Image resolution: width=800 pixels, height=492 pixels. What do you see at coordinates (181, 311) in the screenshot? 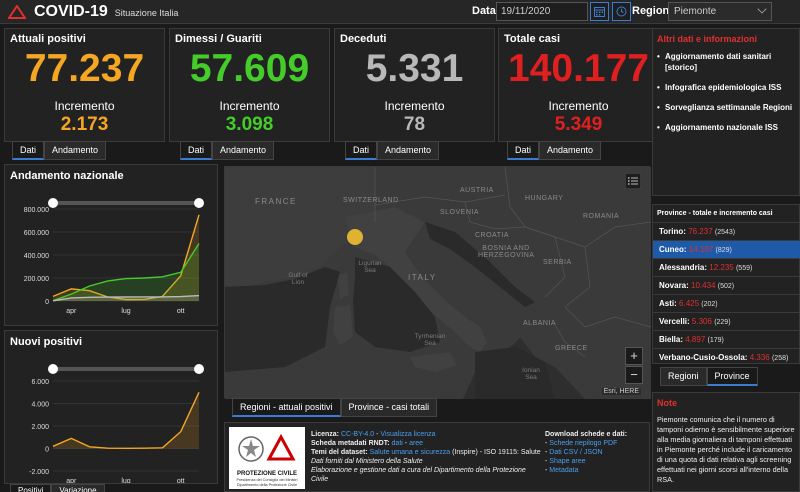
I see `x-tick-label: ott` at bounding box center [181, 311].